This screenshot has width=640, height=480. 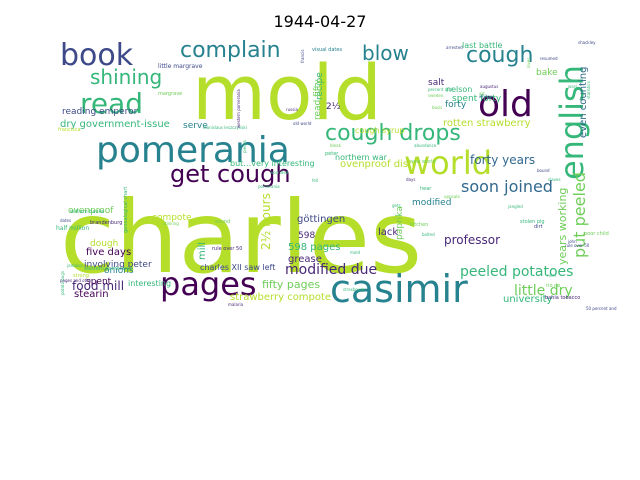 What do you see at coordinates (225, 127) in the screenshot?
I see `cloud-word: stanislaus leszczyński` at bounding box center [225, 127].